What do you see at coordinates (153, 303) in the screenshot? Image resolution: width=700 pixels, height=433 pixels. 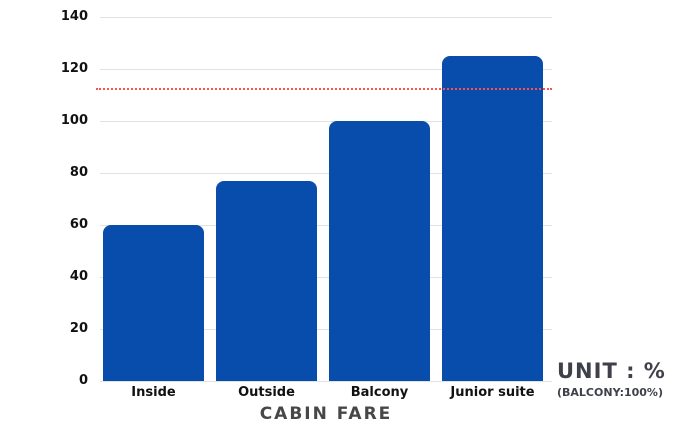 I see `bar-inside` at bounding box center [153, 303].